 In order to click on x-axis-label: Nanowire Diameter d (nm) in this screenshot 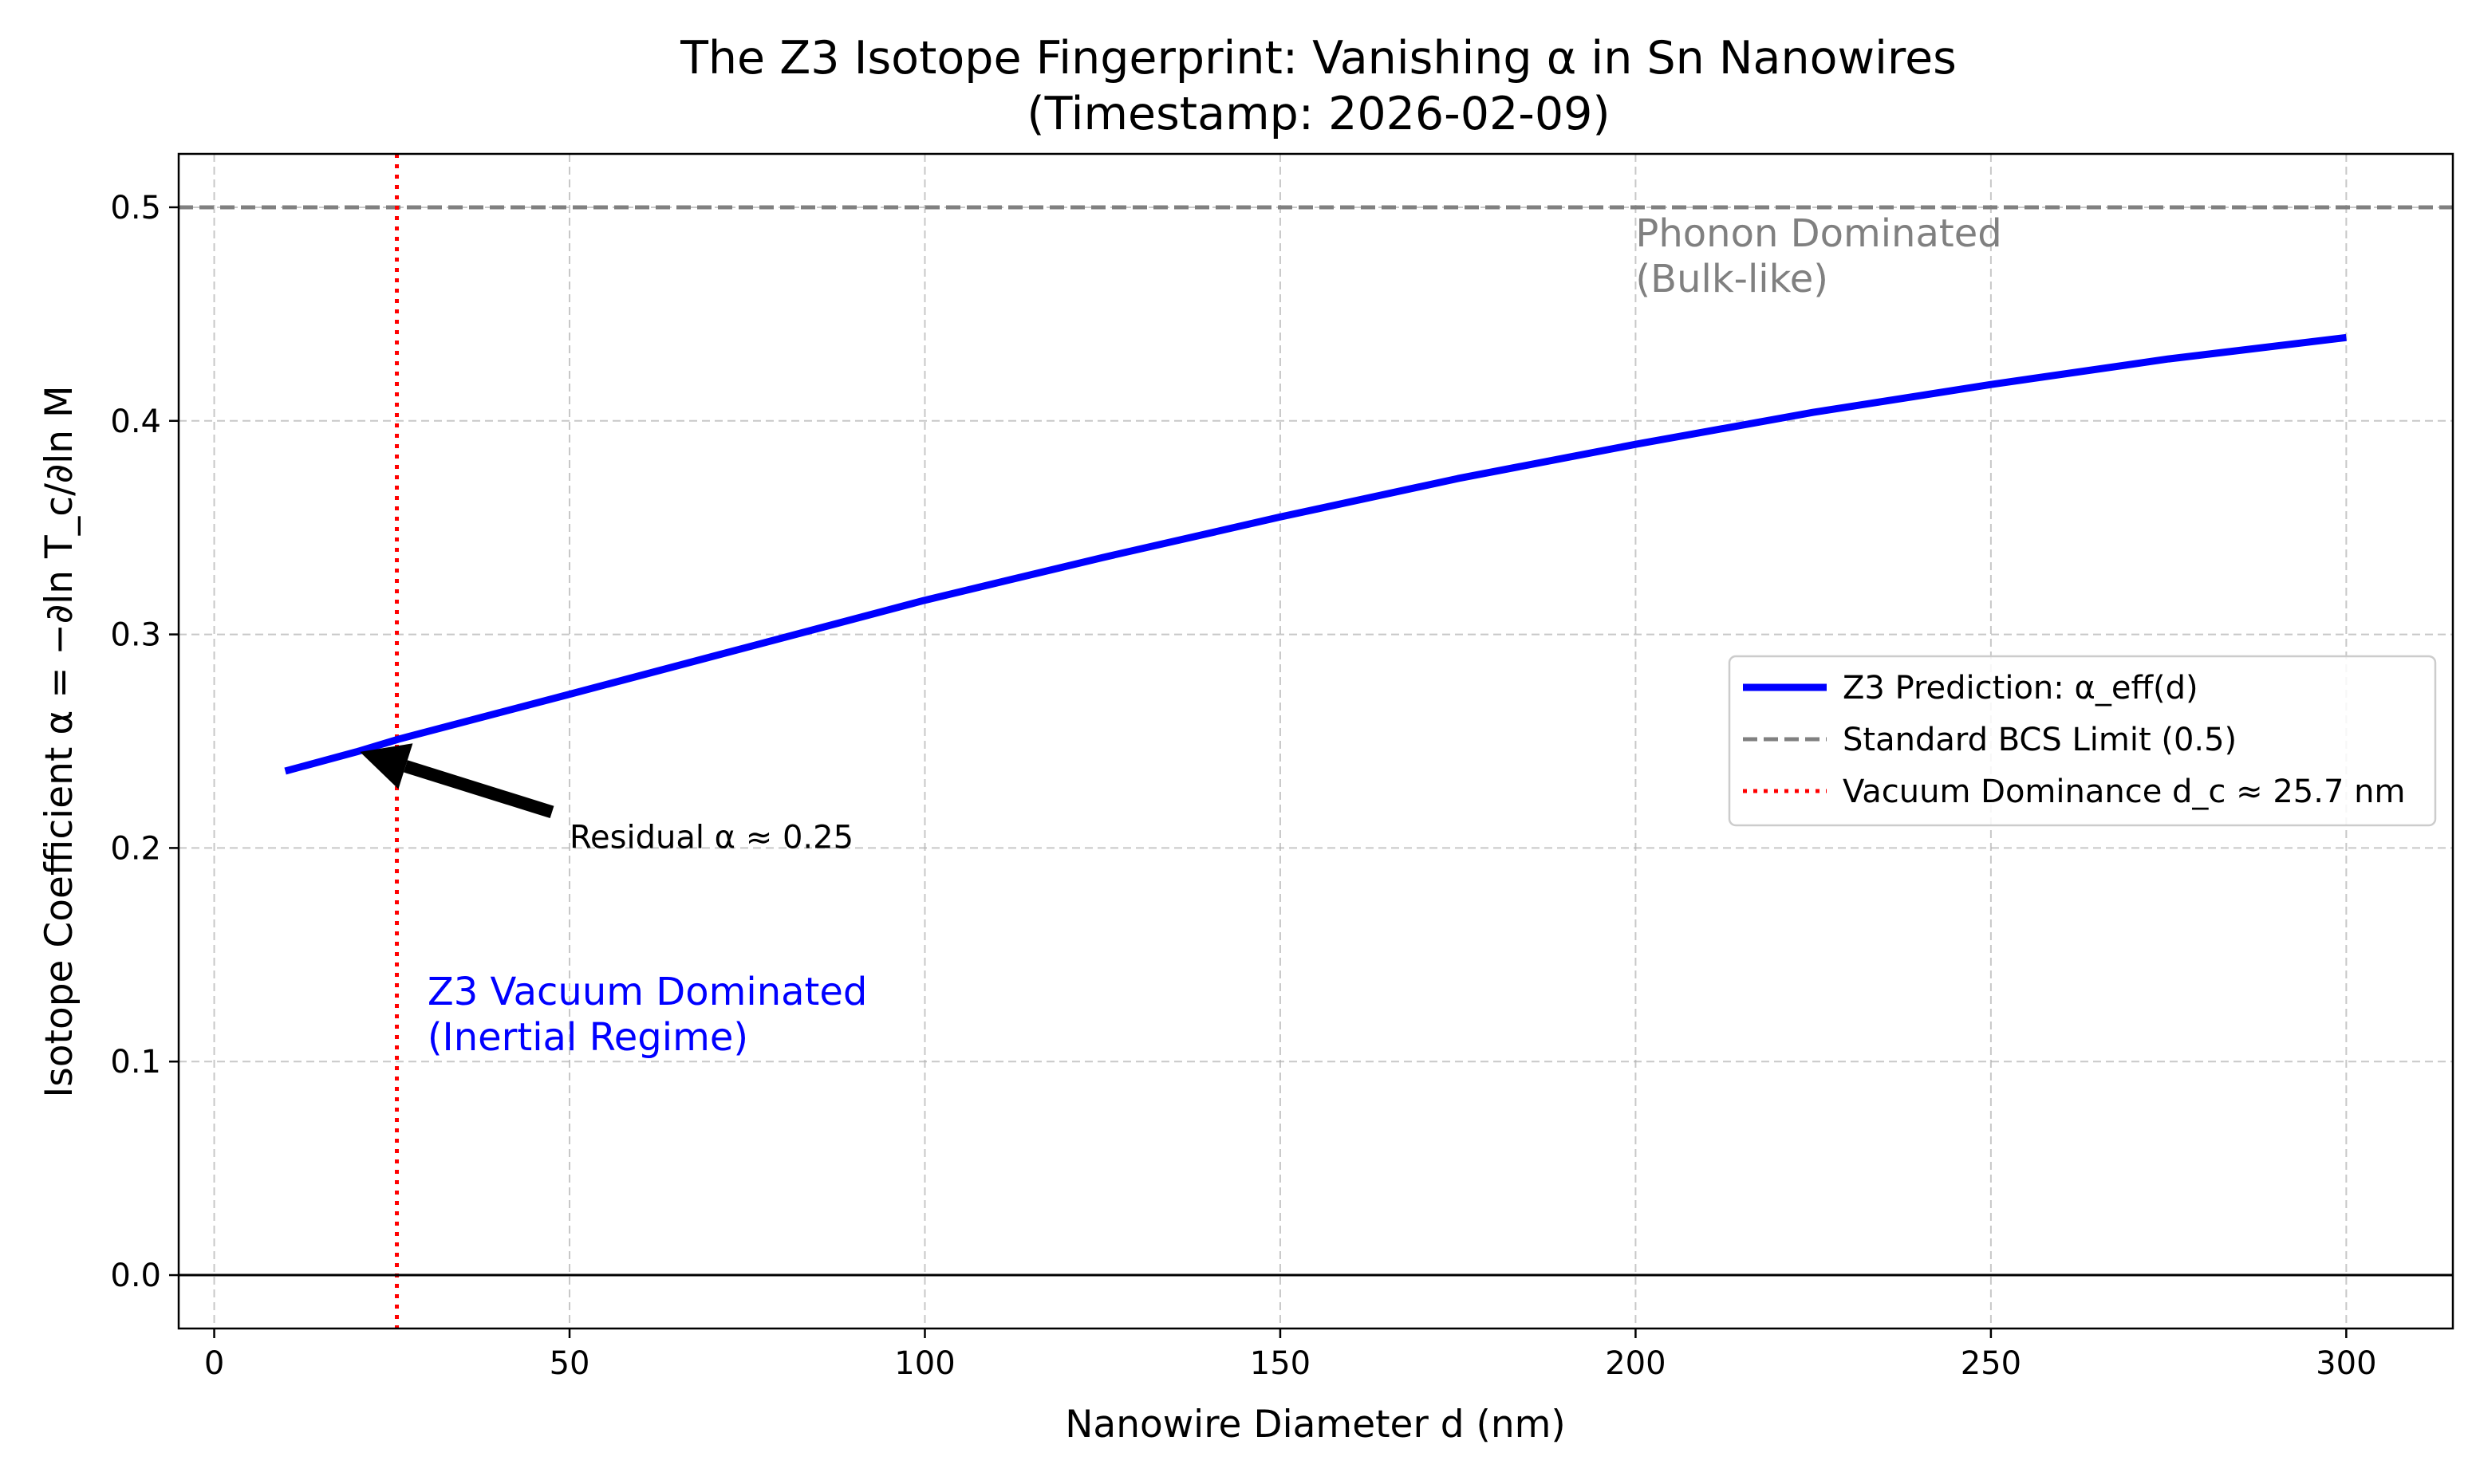, I will do `click(1315, 1425)`.